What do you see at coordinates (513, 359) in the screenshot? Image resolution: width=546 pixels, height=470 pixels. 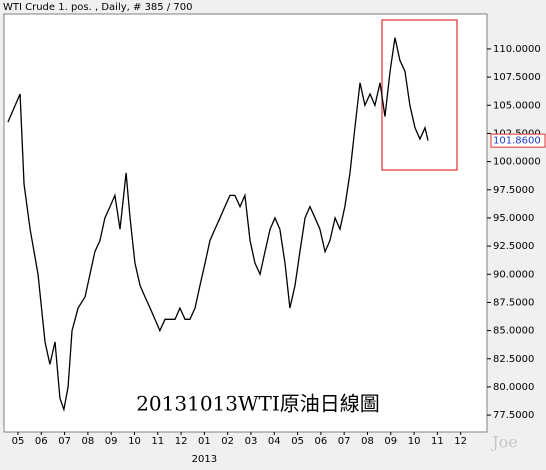 I see `y-tick-label: 82.5000` at bounding box center [513, 359].